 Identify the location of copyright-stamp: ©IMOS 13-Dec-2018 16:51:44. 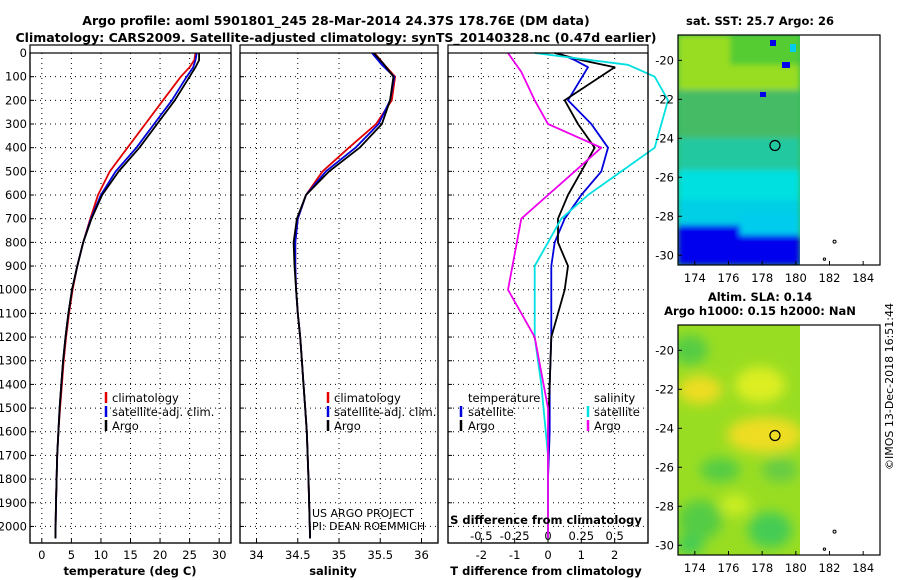
(889, 386).